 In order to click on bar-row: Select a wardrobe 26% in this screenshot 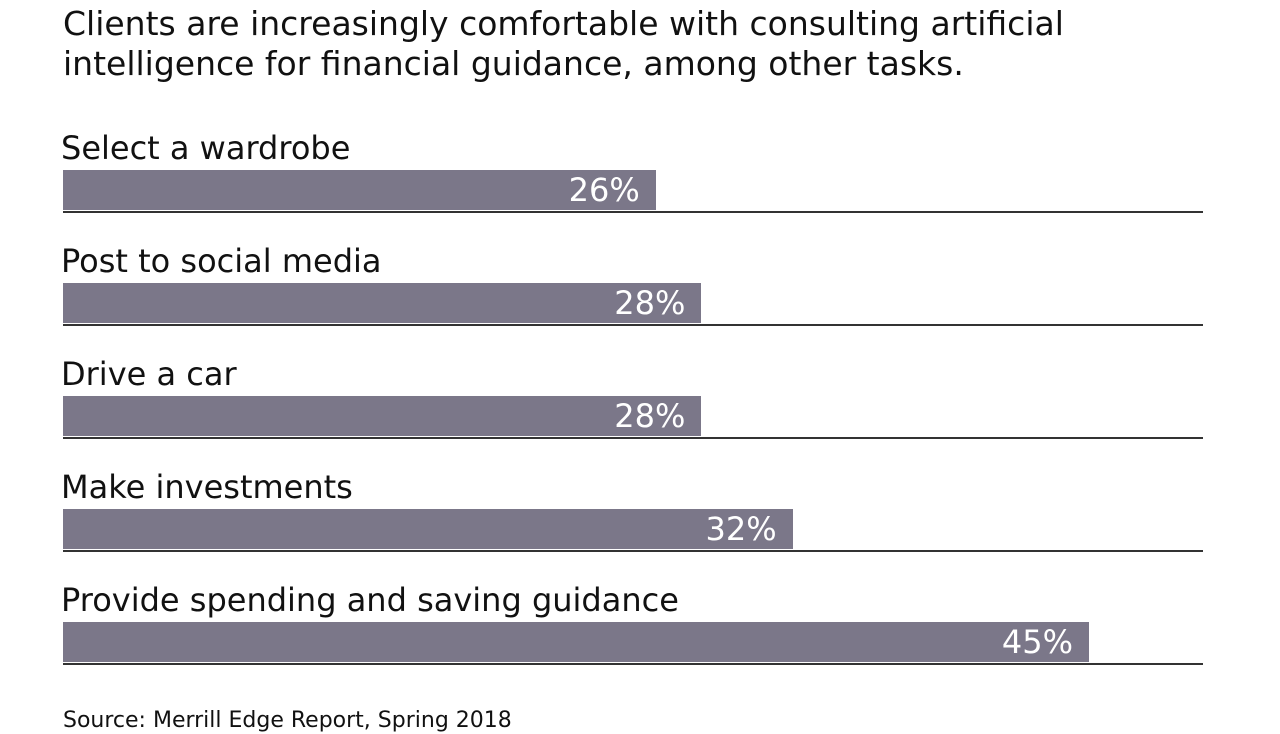, I will do `click(632, 184)`.